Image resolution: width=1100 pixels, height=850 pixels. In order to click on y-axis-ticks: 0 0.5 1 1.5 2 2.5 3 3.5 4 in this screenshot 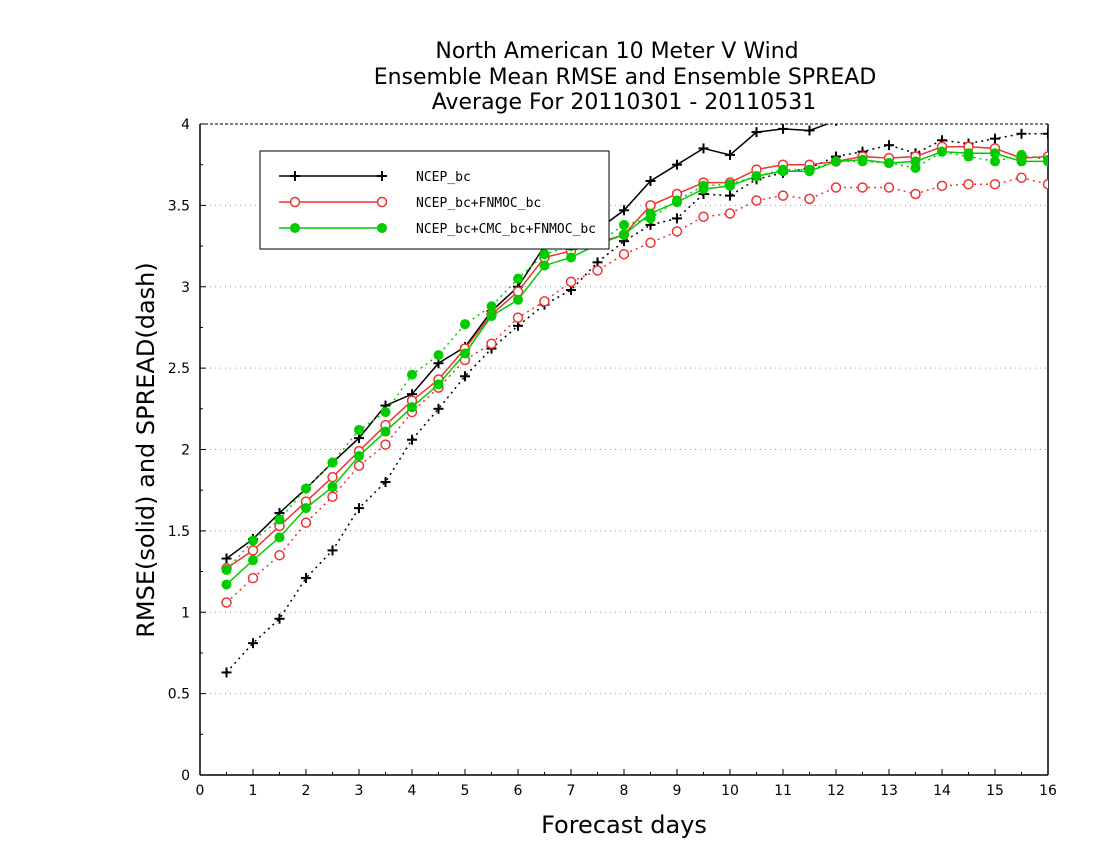, I will do `click(187, 450)`.